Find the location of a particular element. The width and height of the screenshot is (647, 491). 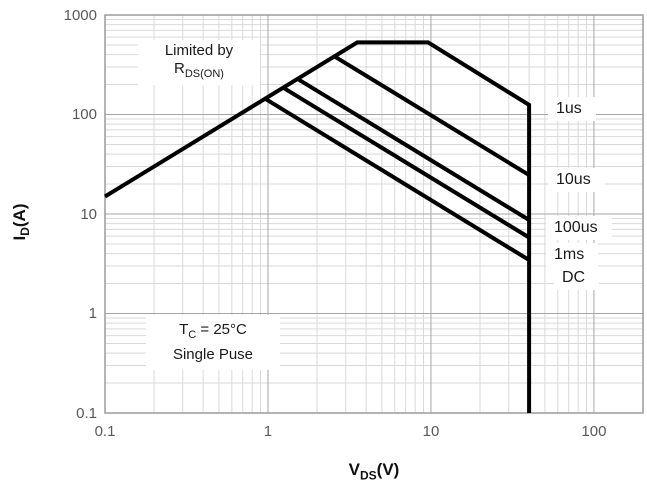

curve-100us is located at coordinates (413, 149).